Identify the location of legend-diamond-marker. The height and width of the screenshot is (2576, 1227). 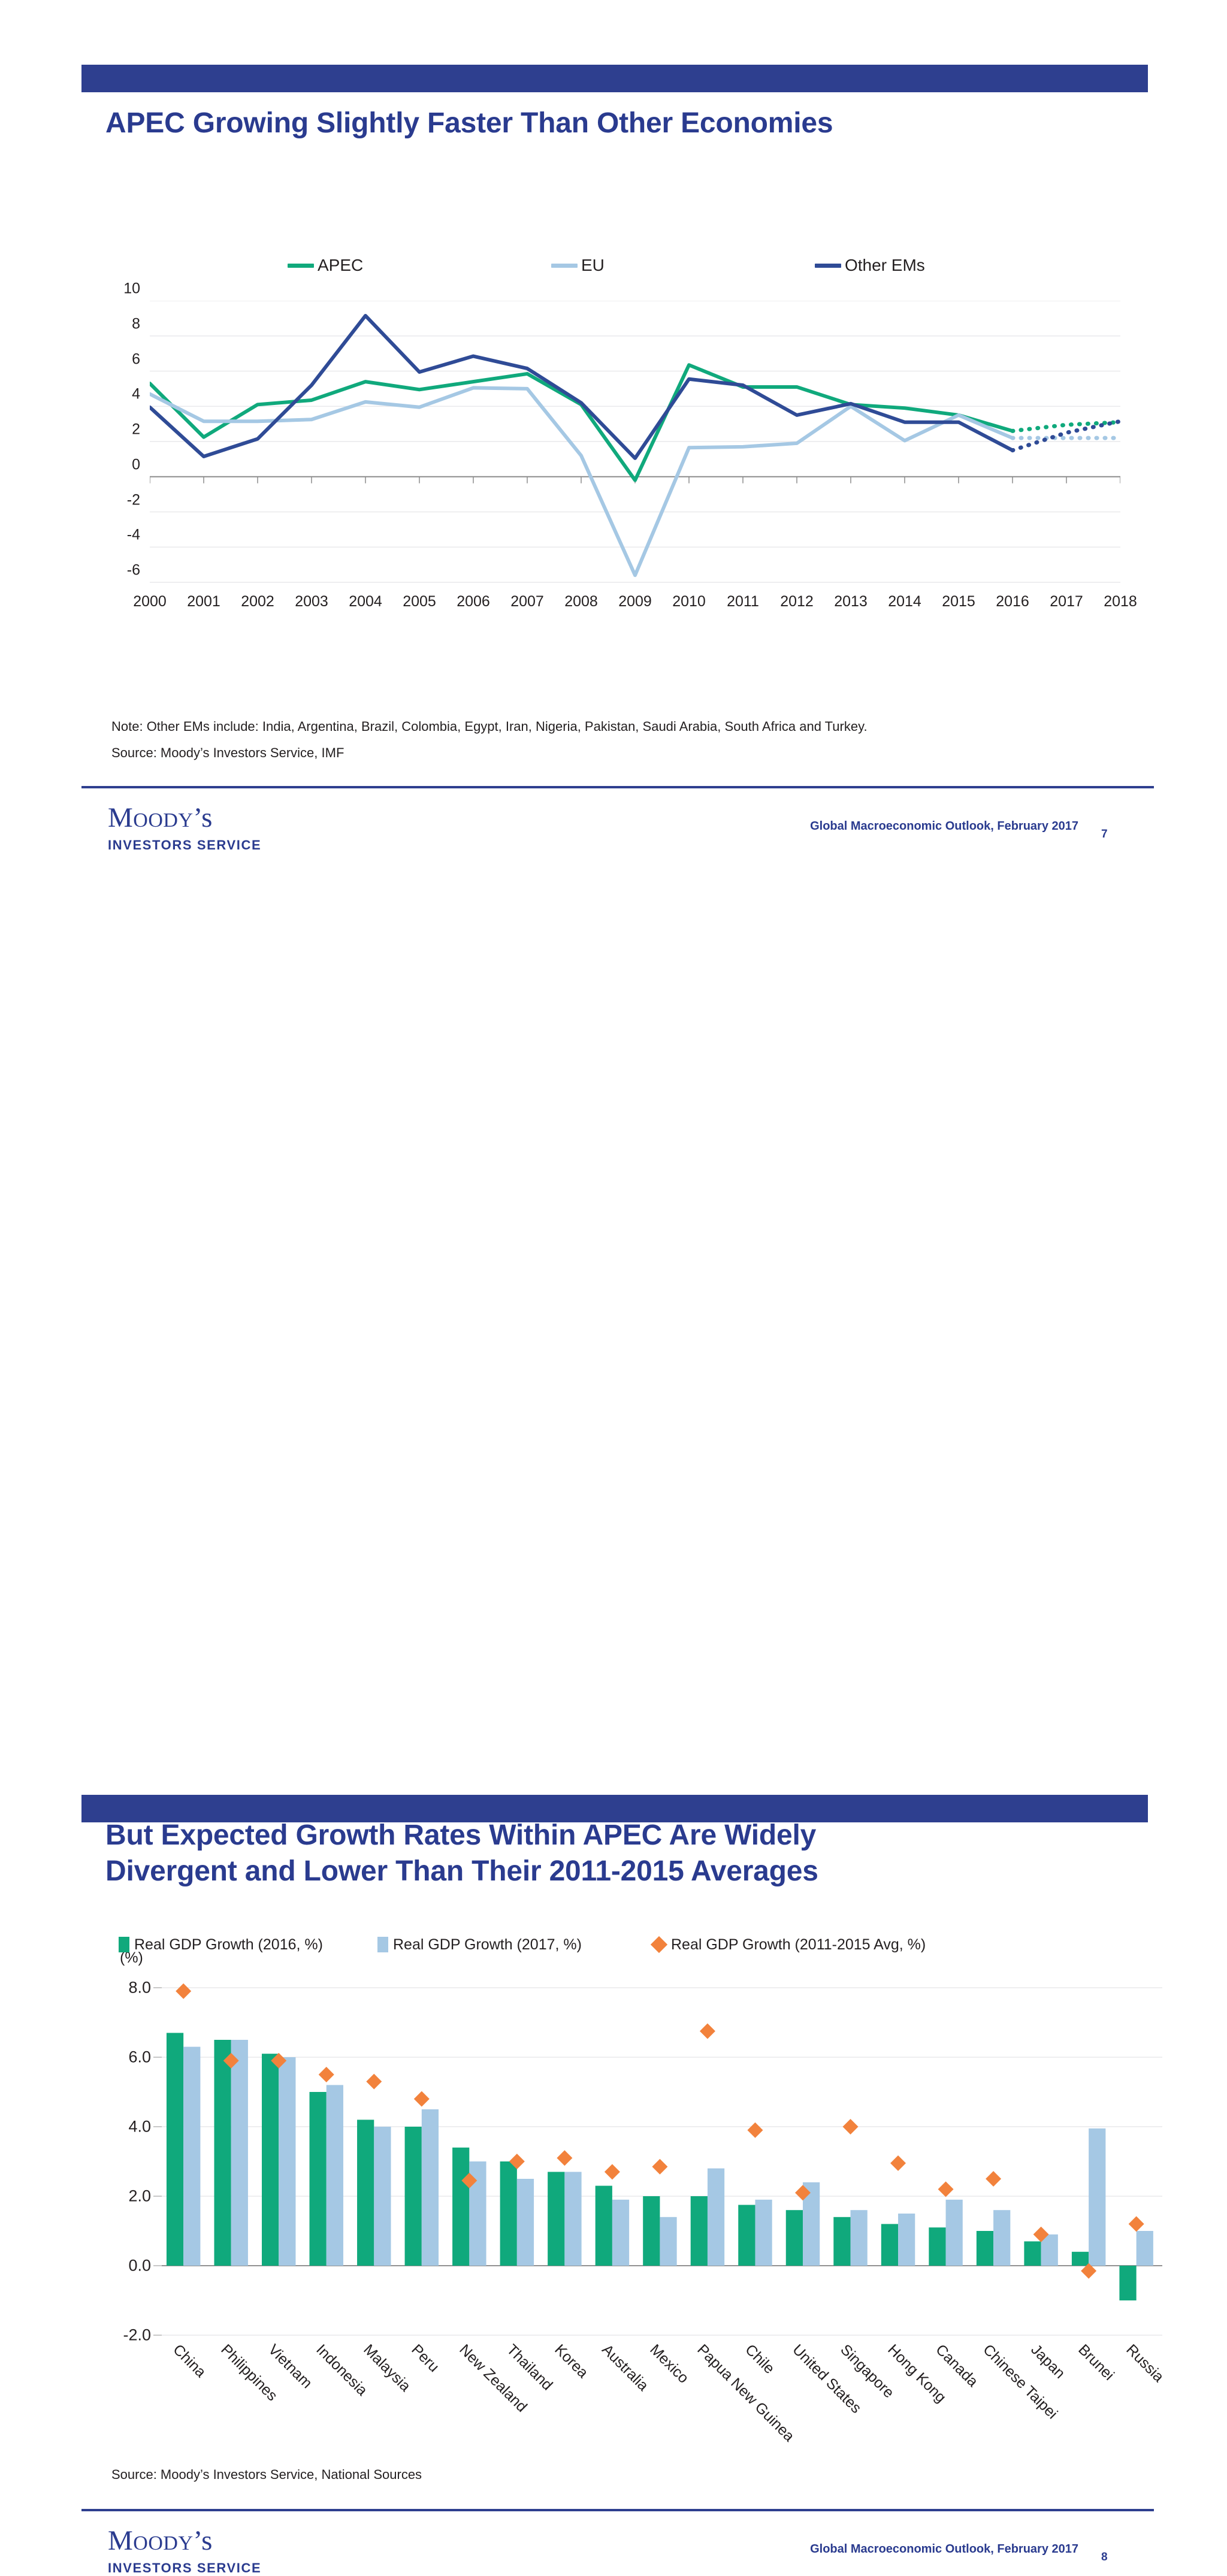
(659, 1945).